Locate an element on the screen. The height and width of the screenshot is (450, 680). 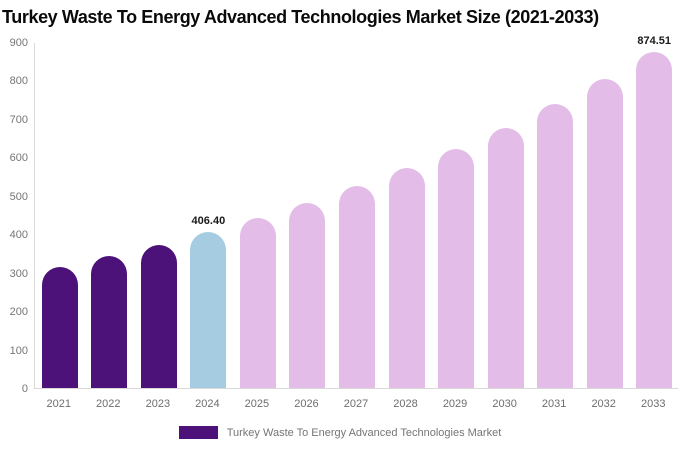
x-tick-label: 2029 is located at coordinates (455, 404).